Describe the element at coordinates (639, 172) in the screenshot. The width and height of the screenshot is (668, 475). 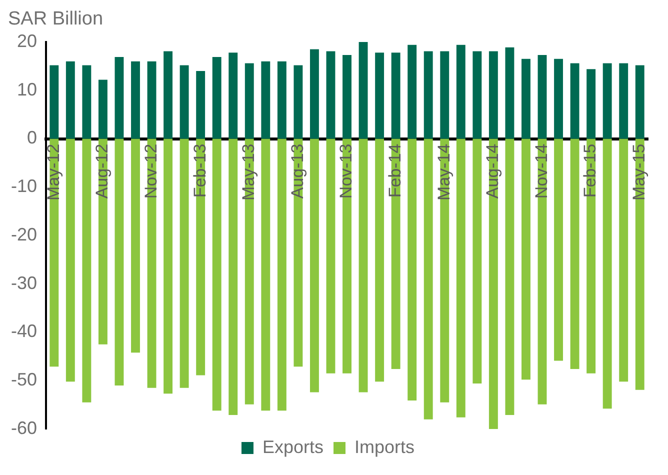
I see `x-tick-label: May-15` at that location.